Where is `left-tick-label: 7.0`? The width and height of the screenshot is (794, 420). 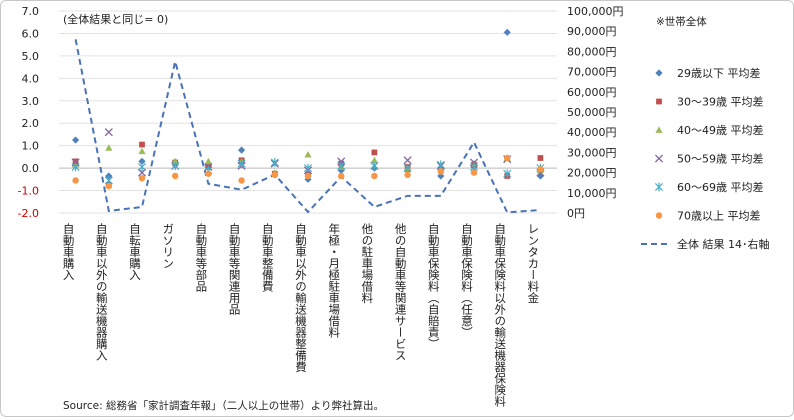
left-tick-label: 7.0 is located at coordinates (31, 11).